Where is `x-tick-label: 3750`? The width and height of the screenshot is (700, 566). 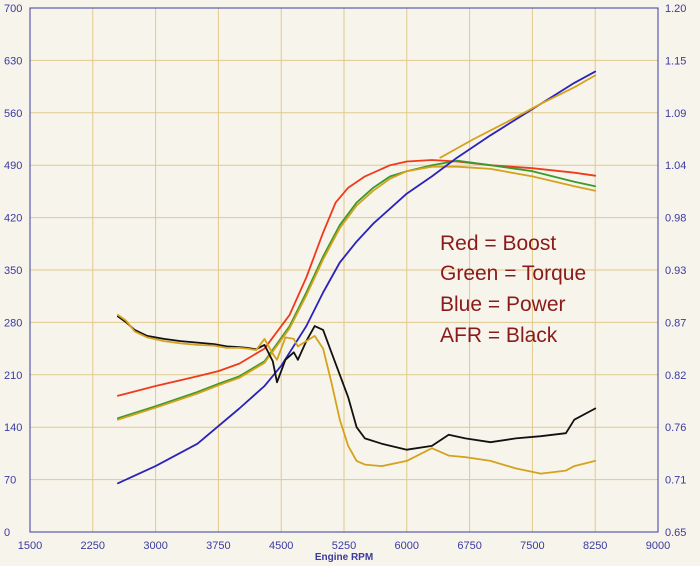
x-tick-label: 3750 is located at coordinates (218, 546).